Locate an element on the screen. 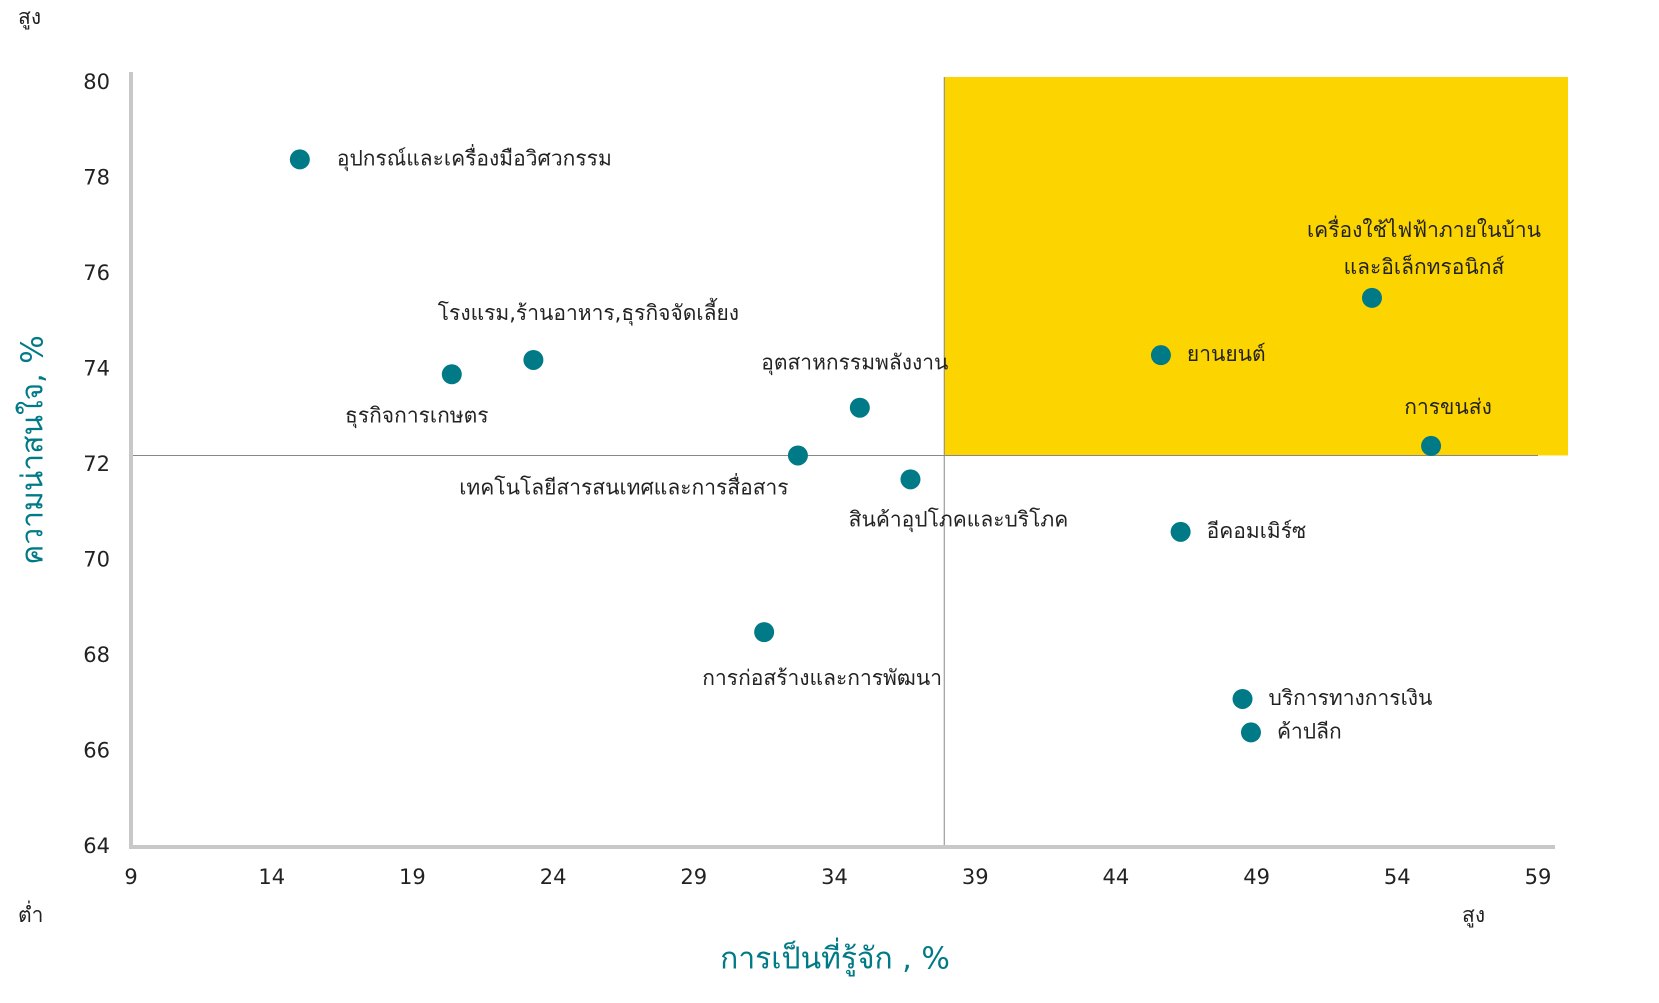  point-label: อีคอมเมิร์ซ is located at coordinates (1257, 531).